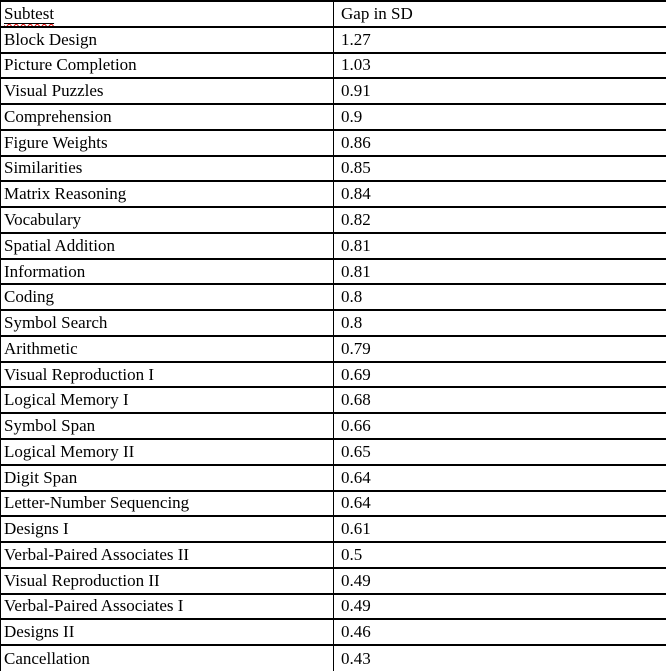  I want to click on subtest-cell: Vocabulary, so click(167, 220).